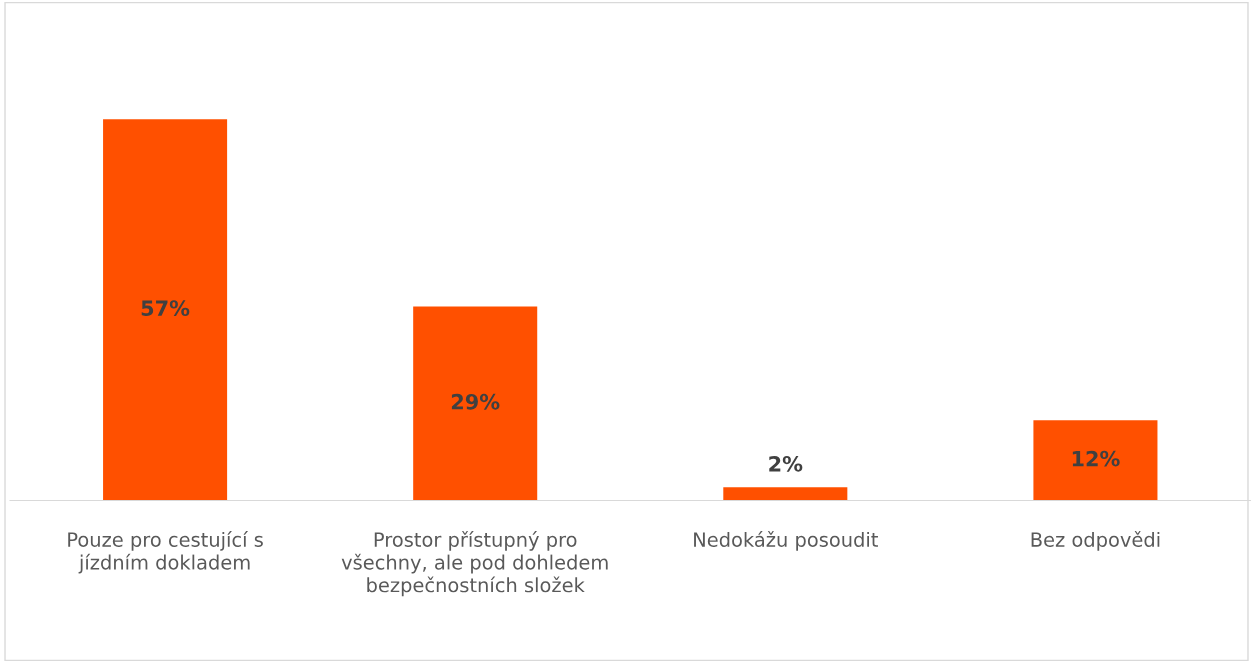 Image resolution: width=1253 pixels, height=663 pixels. Describe the element at coordinates (1095, 541) in the screenshot. I see `x-tick-label: Bez odpovědi` at that location.